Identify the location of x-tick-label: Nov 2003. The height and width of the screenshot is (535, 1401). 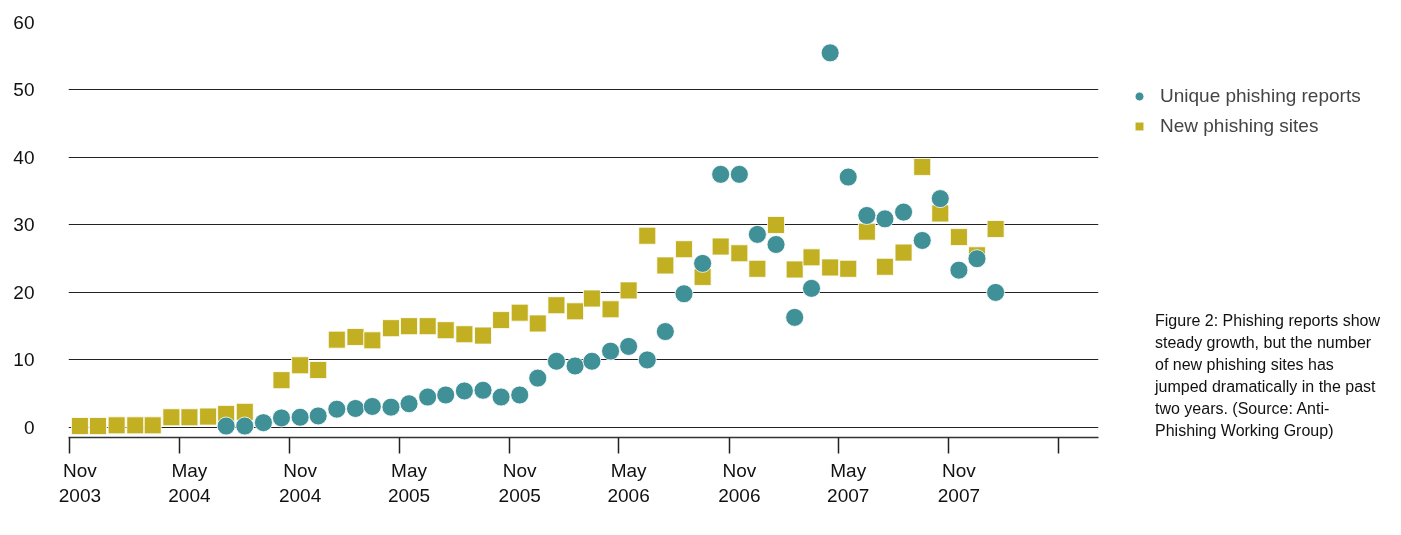
(80, 482).